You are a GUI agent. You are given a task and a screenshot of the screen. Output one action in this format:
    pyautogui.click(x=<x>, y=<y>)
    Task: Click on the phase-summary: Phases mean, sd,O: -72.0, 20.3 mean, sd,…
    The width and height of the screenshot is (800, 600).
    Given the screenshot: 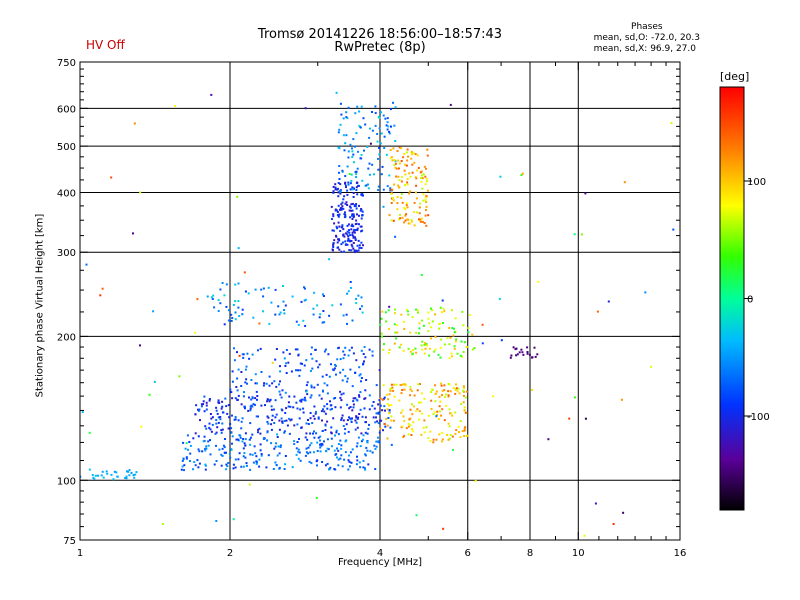 What is the action you would take?
    pyautogui.click(x=647, y=38)
    